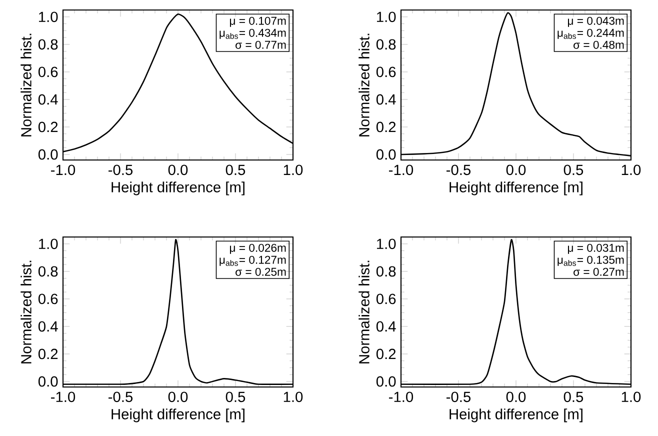 This screenshot has height=436, width=658. Describe the element at coordinates (591, 261) in the screenshot. I see `annotation: μ$_{abs}$= 0.135m` at that location.